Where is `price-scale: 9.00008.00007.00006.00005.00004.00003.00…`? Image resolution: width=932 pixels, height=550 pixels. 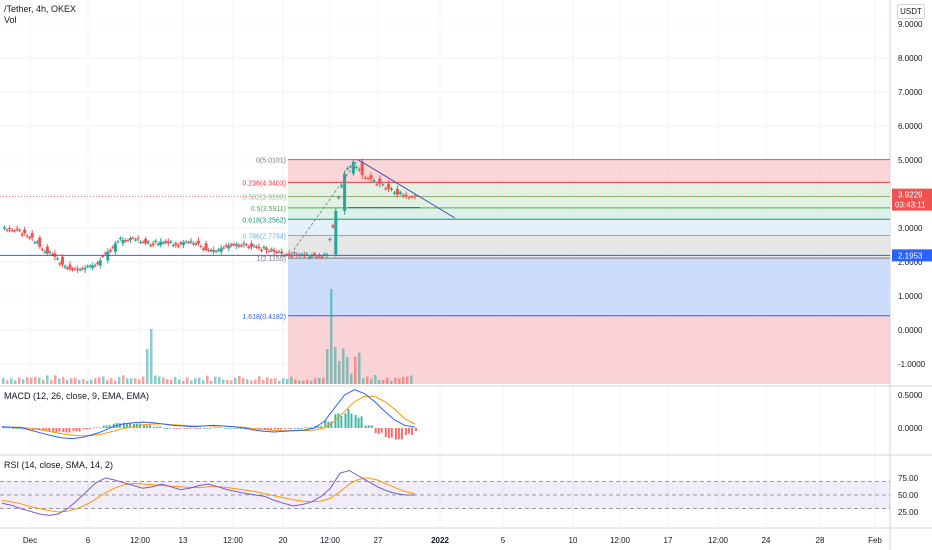
price-scale: 9.00008.00007.00006.00005.00004.00003.00… is located at coordinates (912, 194).